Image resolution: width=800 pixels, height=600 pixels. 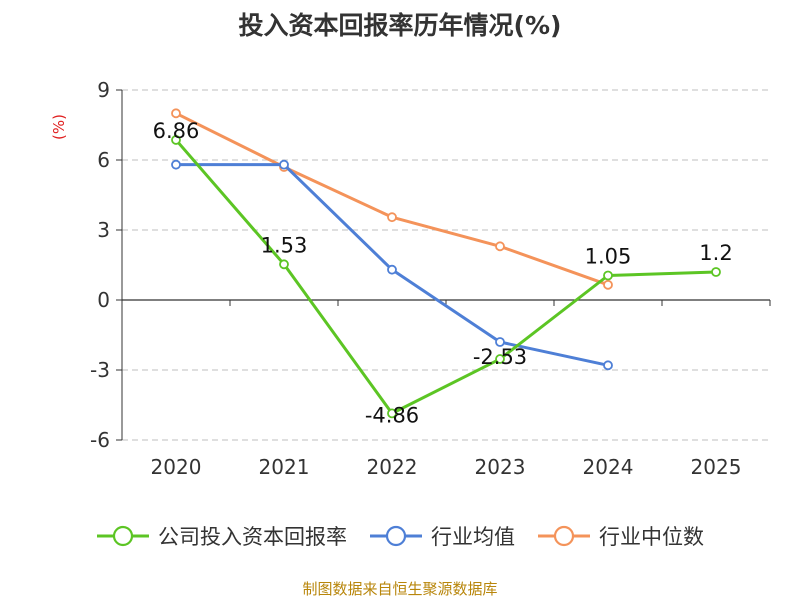 I want to click on y-tick-label: 9, so click(x=103, y=90).